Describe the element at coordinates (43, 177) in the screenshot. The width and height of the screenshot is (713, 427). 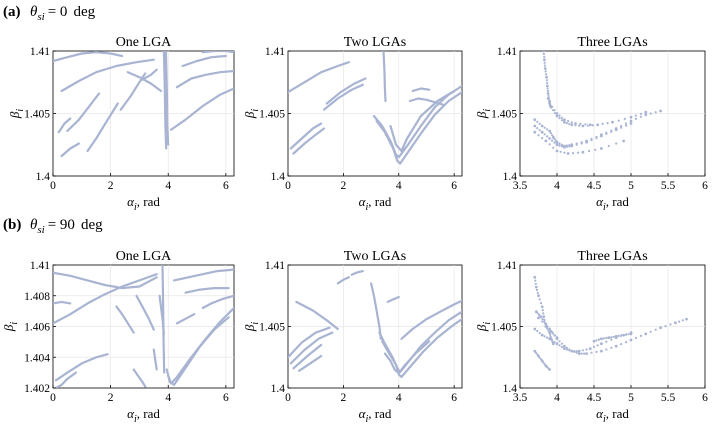
I see `y-tick-label: 1.4` at that location.